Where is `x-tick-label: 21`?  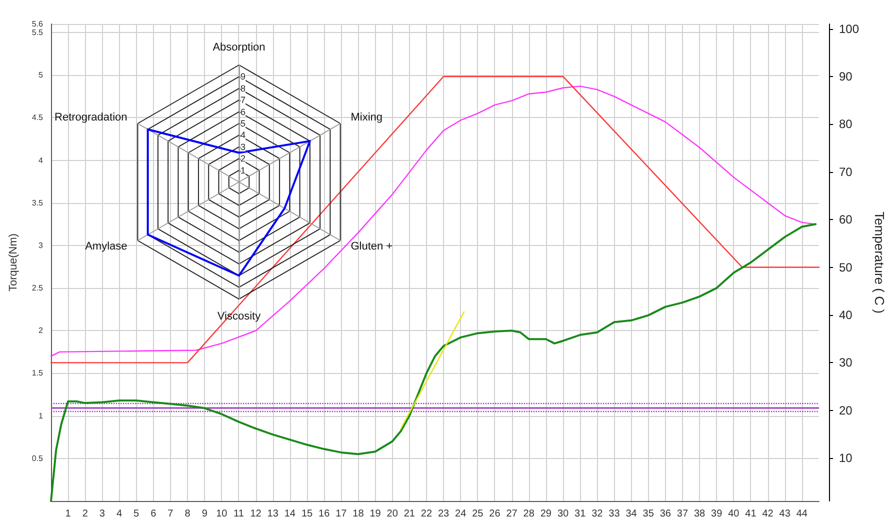
x-tick-label: 21 is located at coordinates (410, 514).